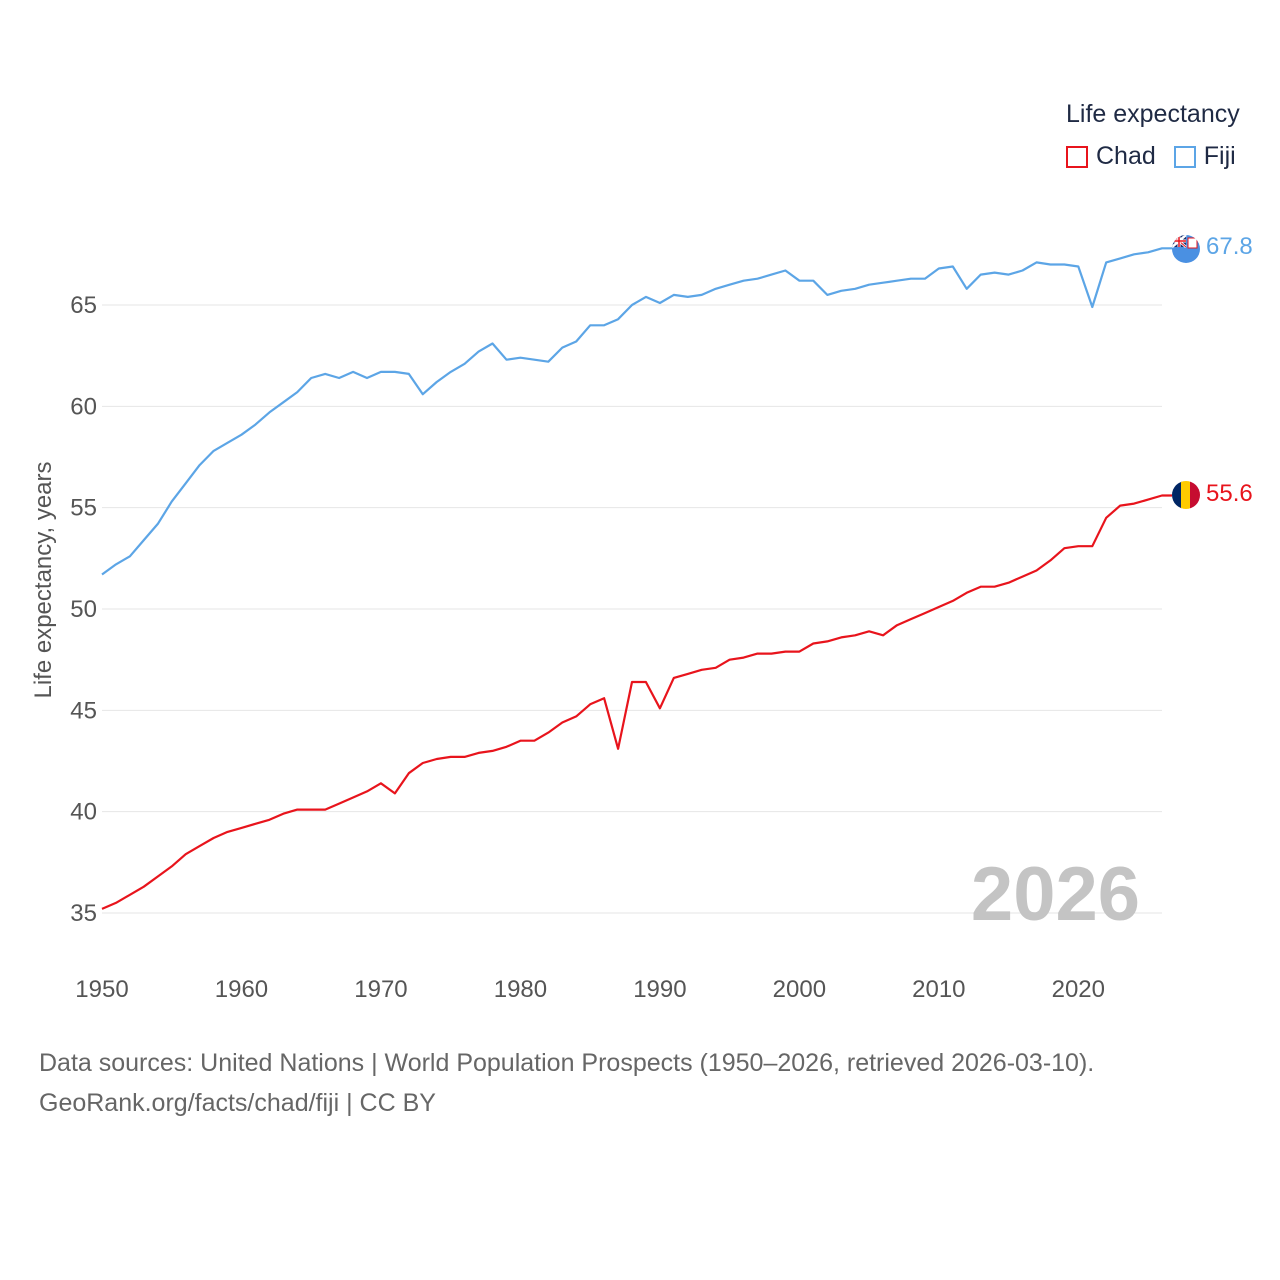 The image size is (1280, 1280). I want to click on y-axis-ticks: 35 40 45 50 55 60 65, so click(83, 609).